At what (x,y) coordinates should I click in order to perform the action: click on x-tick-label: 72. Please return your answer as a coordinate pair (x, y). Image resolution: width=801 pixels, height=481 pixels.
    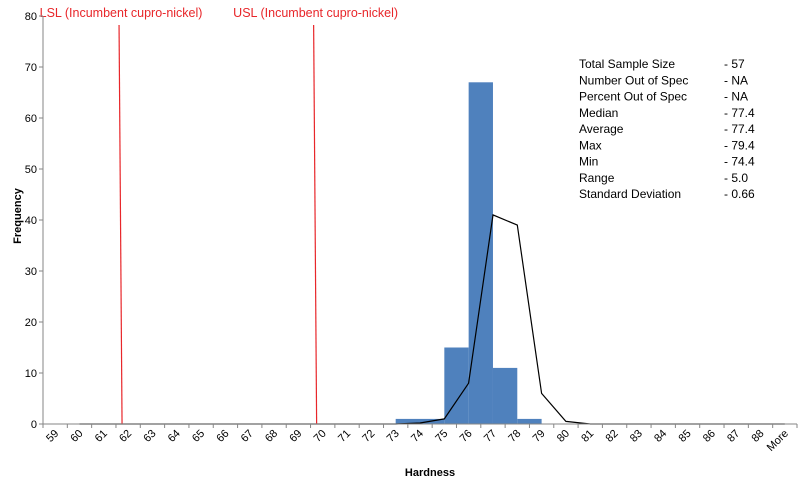
    Looking at the image, I should click on (368, 436).